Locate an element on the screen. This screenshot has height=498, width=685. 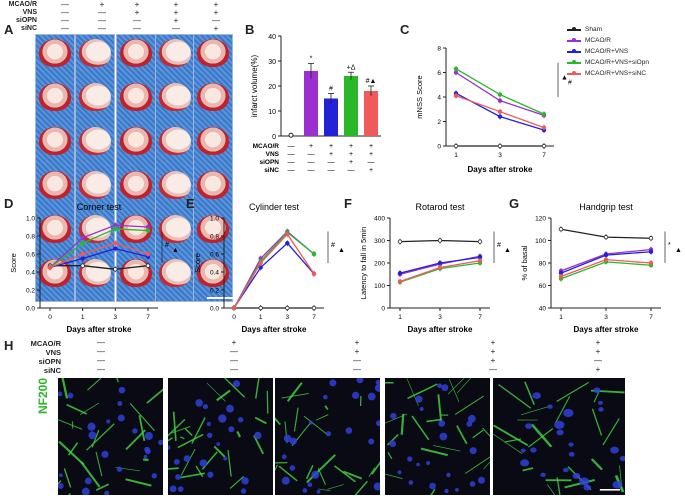
panel-label-c: C is located at coordinates (405, 29).